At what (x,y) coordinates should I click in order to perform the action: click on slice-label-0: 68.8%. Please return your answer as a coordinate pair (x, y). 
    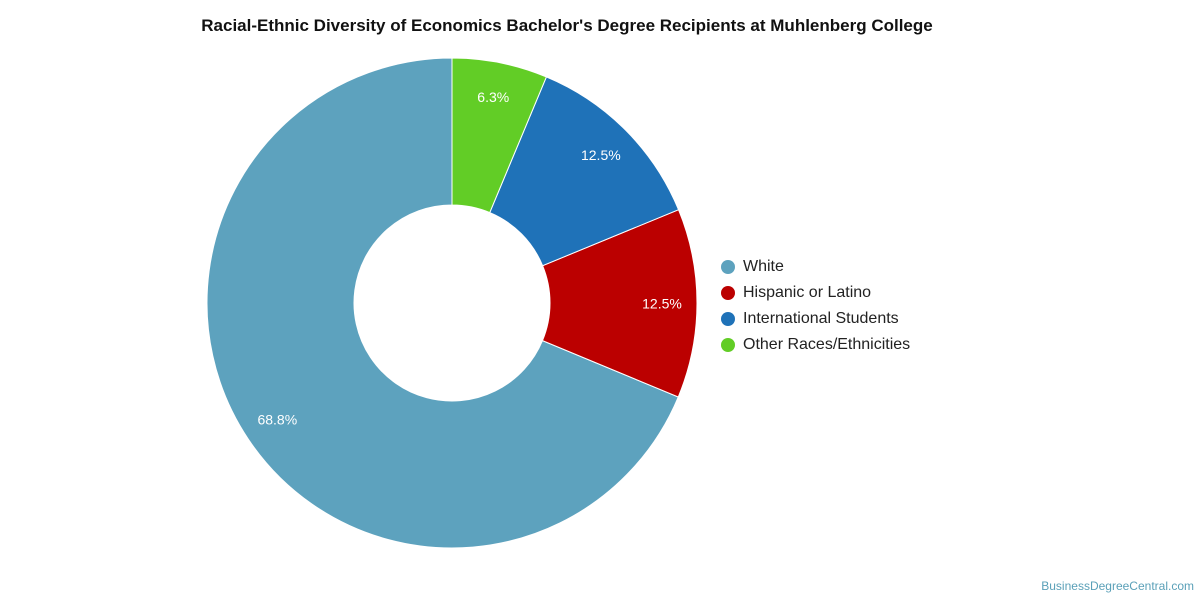
    Looking at the image, I should click on (277, 420).